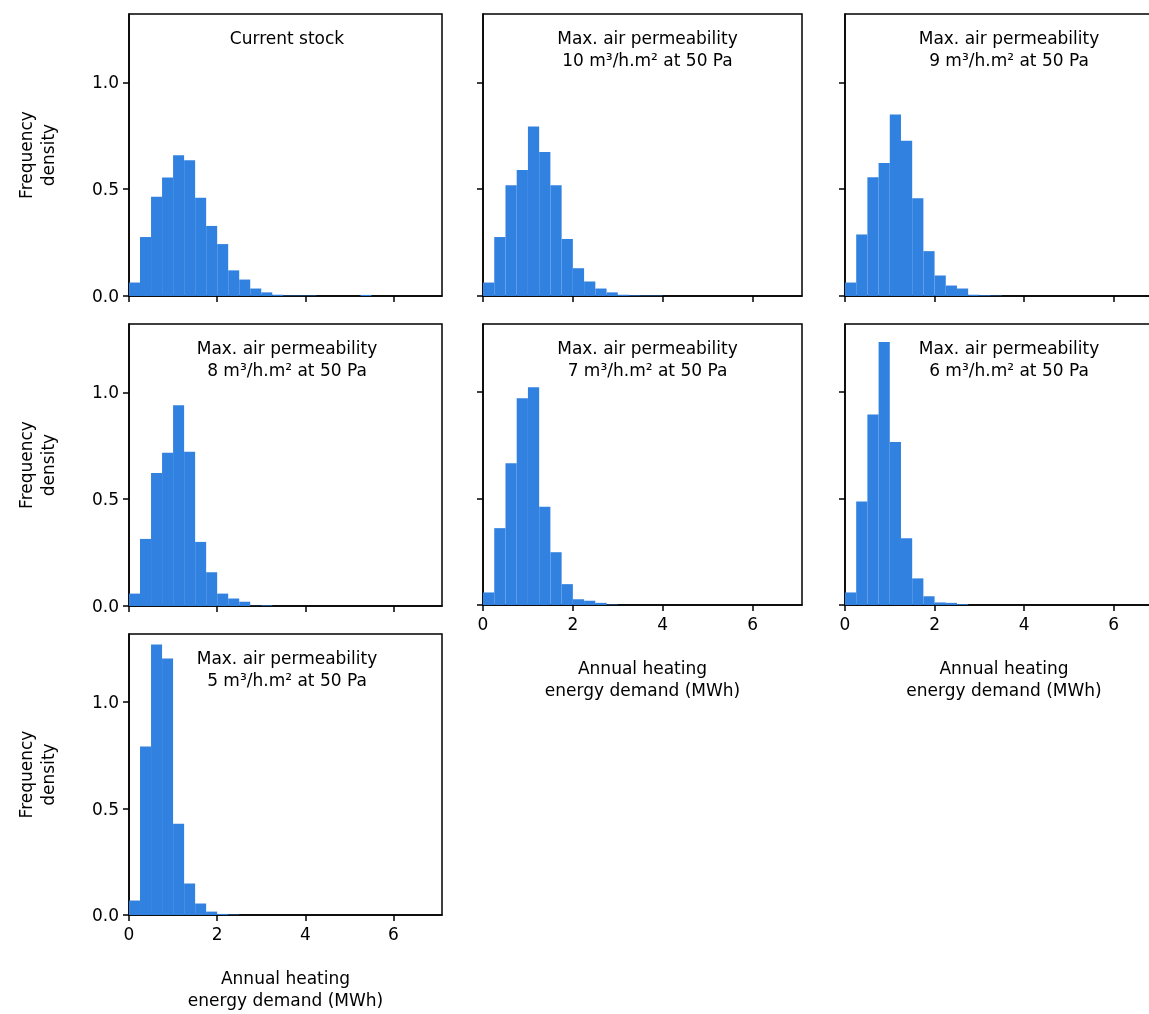 The image size is (1149, 1014). What do you see at coordinates (647, 49) in the screenshot?
I see `text: Max. air permeability 10 m³/h.m² at 50 Pa` at bounding box center [647, 49].